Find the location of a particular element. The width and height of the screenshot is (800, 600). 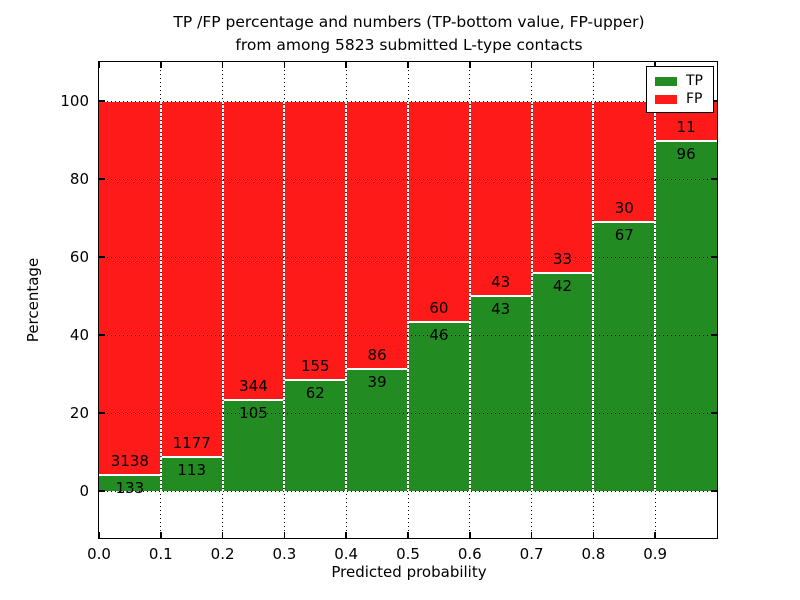

fp-count-label: 60 is located at coordinates (439, 307).